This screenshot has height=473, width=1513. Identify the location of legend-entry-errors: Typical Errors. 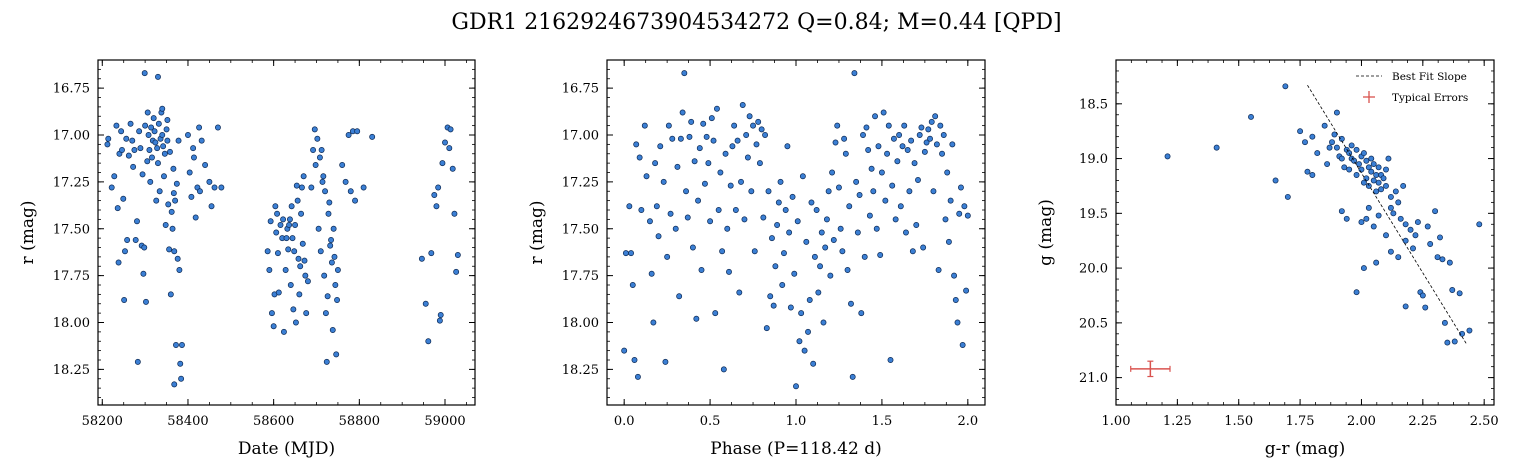
(1430, 98).